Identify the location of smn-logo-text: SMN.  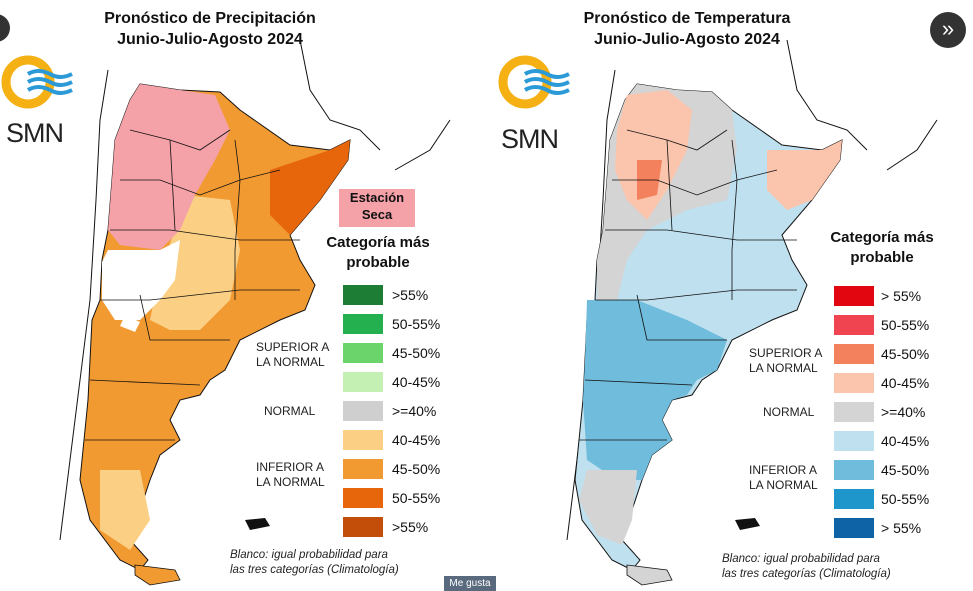
(35, 133).